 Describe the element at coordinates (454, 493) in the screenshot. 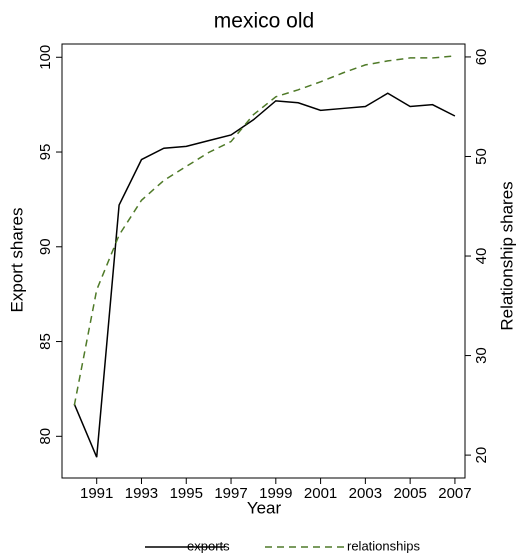

I see `x-tick-label: 2007` at that location.